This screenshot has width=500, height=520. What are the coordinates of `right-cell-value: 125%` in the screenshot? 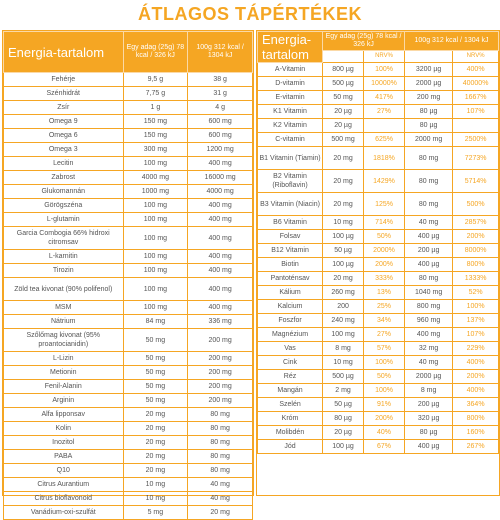 It's located at (384, 204).